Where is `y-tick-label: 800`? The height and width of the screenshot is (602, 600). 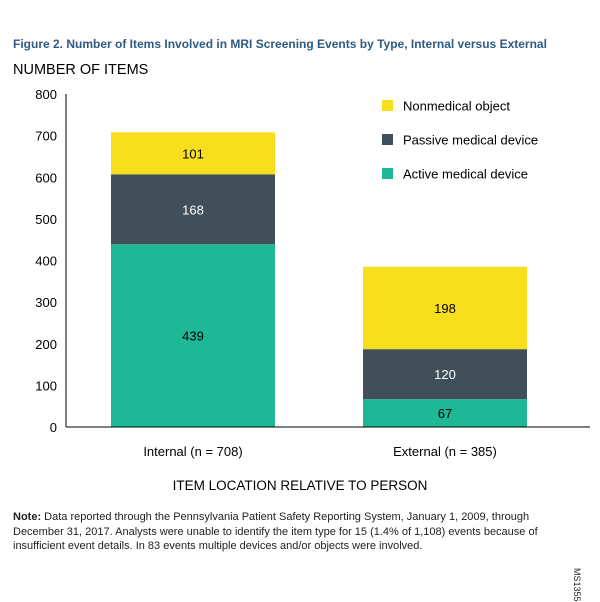 y-tick-label: 800 is located at coordinates (46, 94).